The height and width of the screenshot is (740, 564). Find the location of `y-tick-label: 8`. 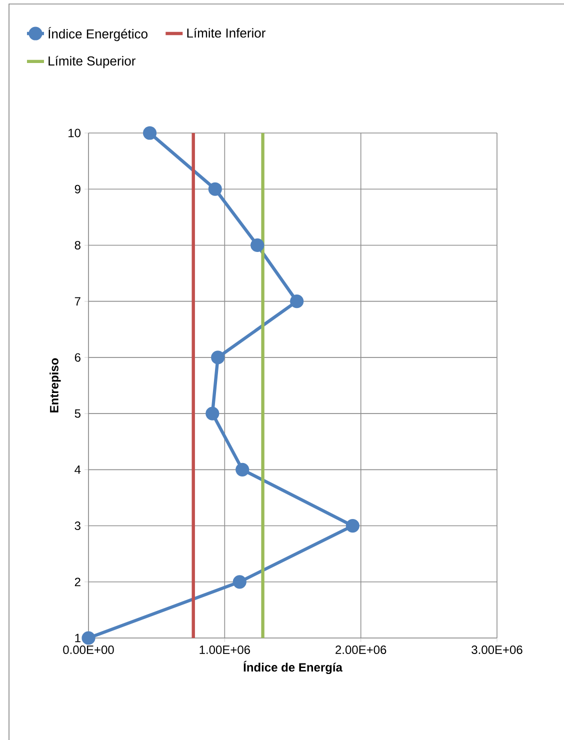

y-tick-label: 8 is located at coordinates (77, 245).